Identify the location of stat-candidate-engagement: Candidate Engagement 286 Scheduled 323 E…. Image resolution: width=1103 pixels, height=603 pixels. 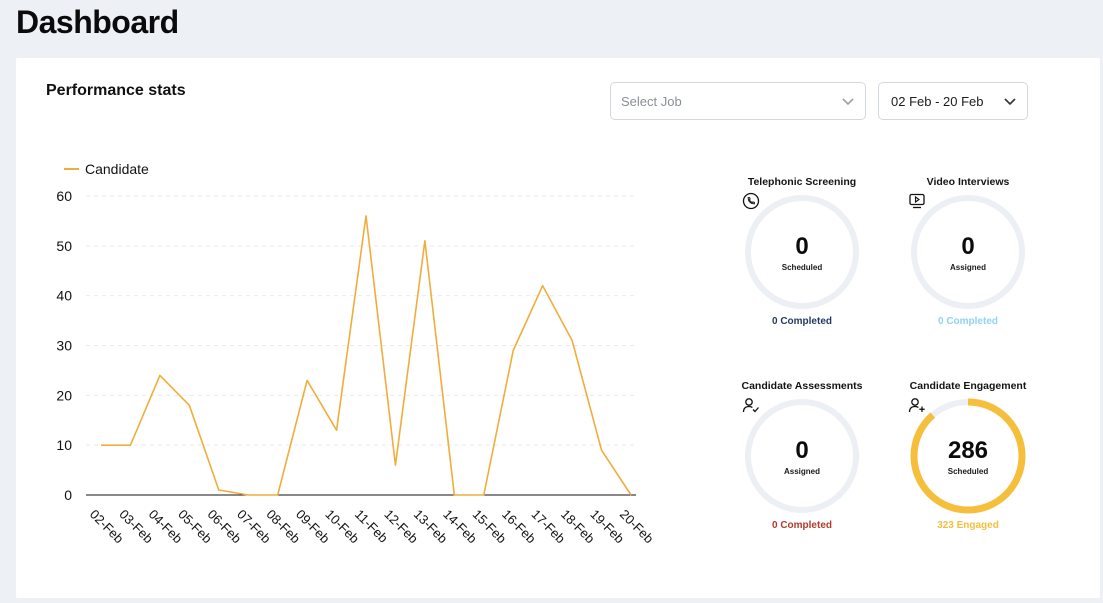
(968, 448).